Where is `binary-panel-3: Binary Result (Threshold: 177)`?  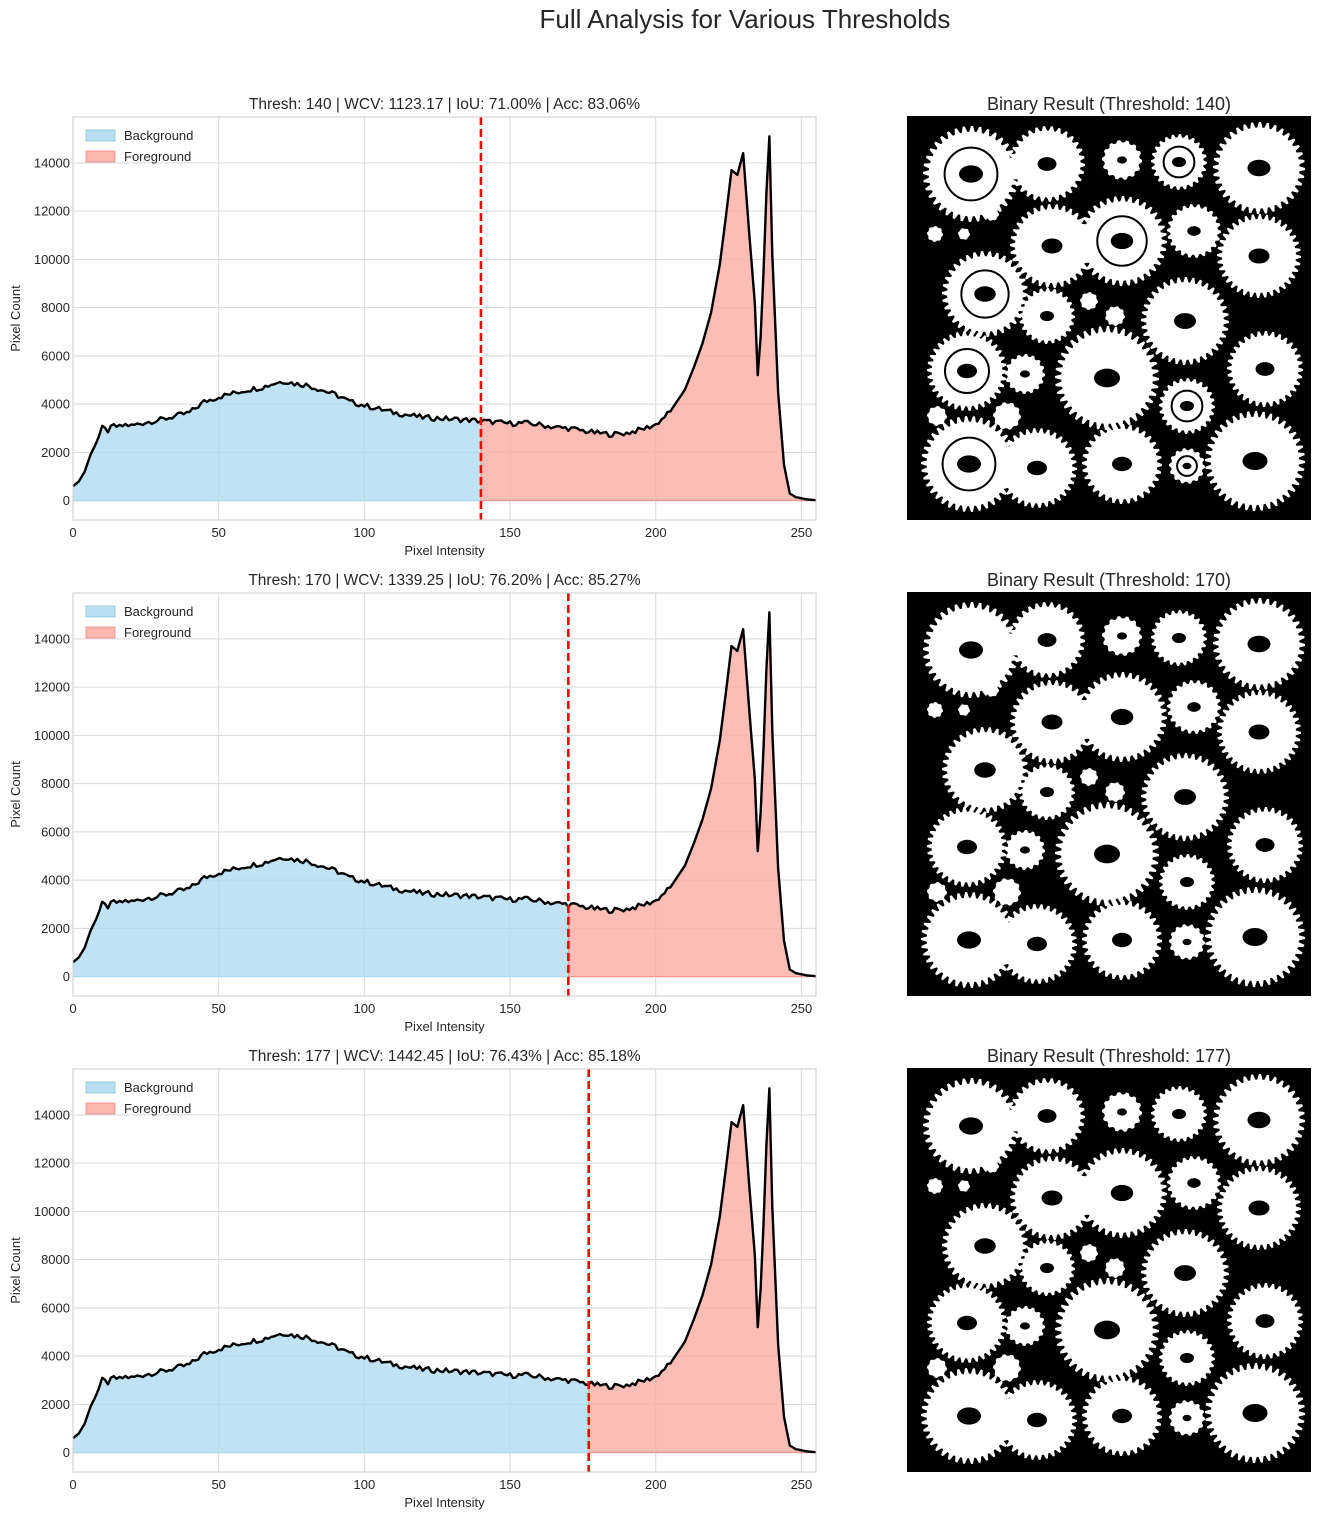
binary-panel-3: Binary Result (Threshold: 177) is located at coordinates (1109, 1259).